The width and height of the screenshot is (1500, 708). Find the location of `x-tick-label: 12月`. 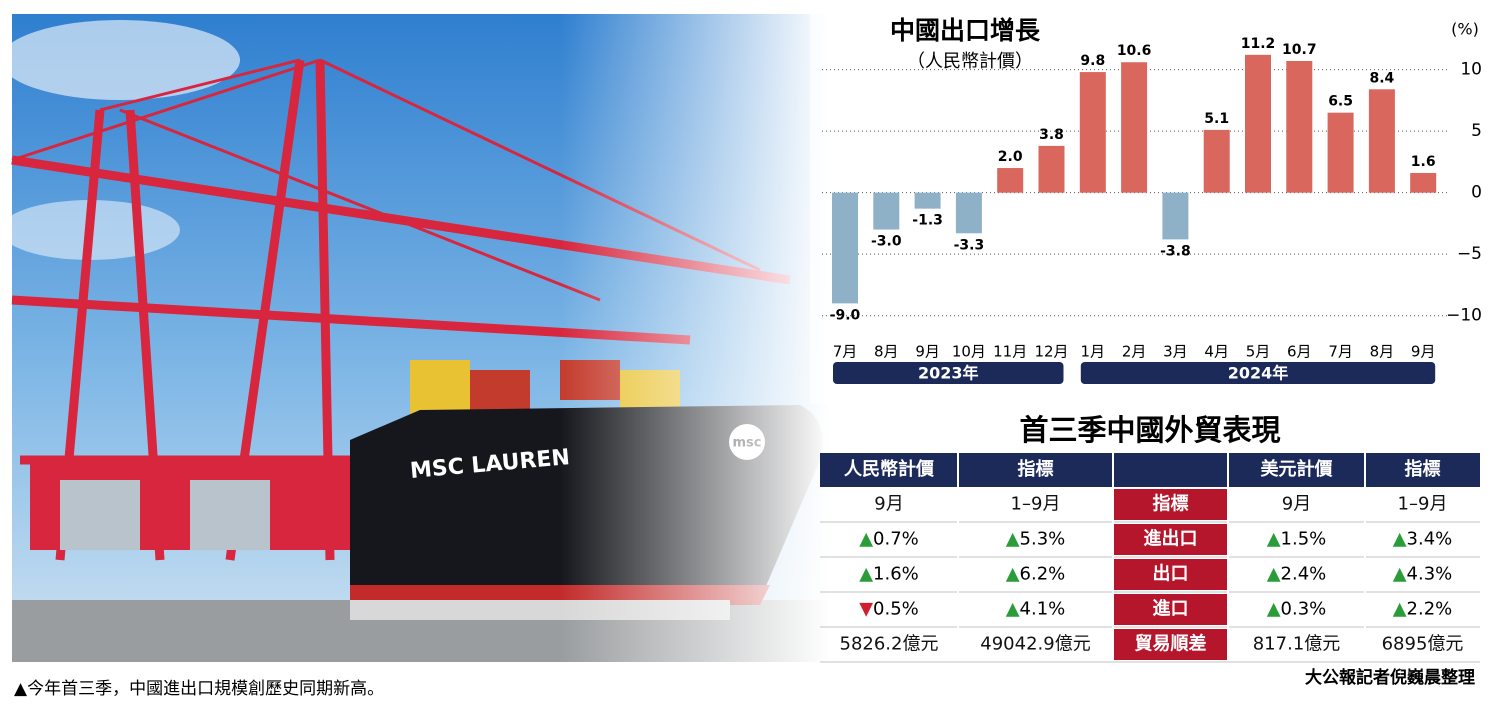

x-tick-label: 12月 is located at coordinates (1051, 352).